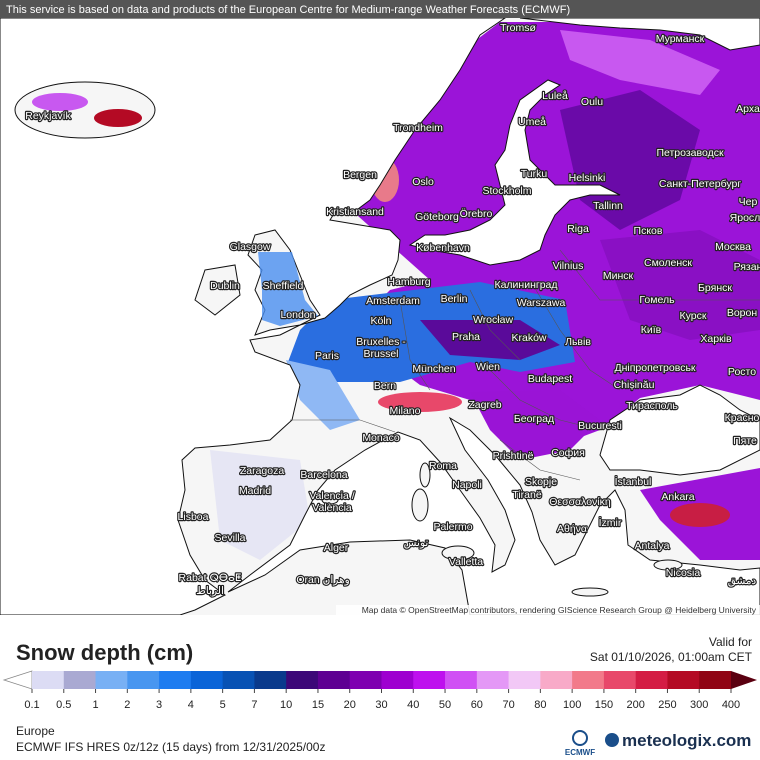  Describe the element at coordinates (286, 705) in the screenshot. I see `tick-label: 10` at that location.